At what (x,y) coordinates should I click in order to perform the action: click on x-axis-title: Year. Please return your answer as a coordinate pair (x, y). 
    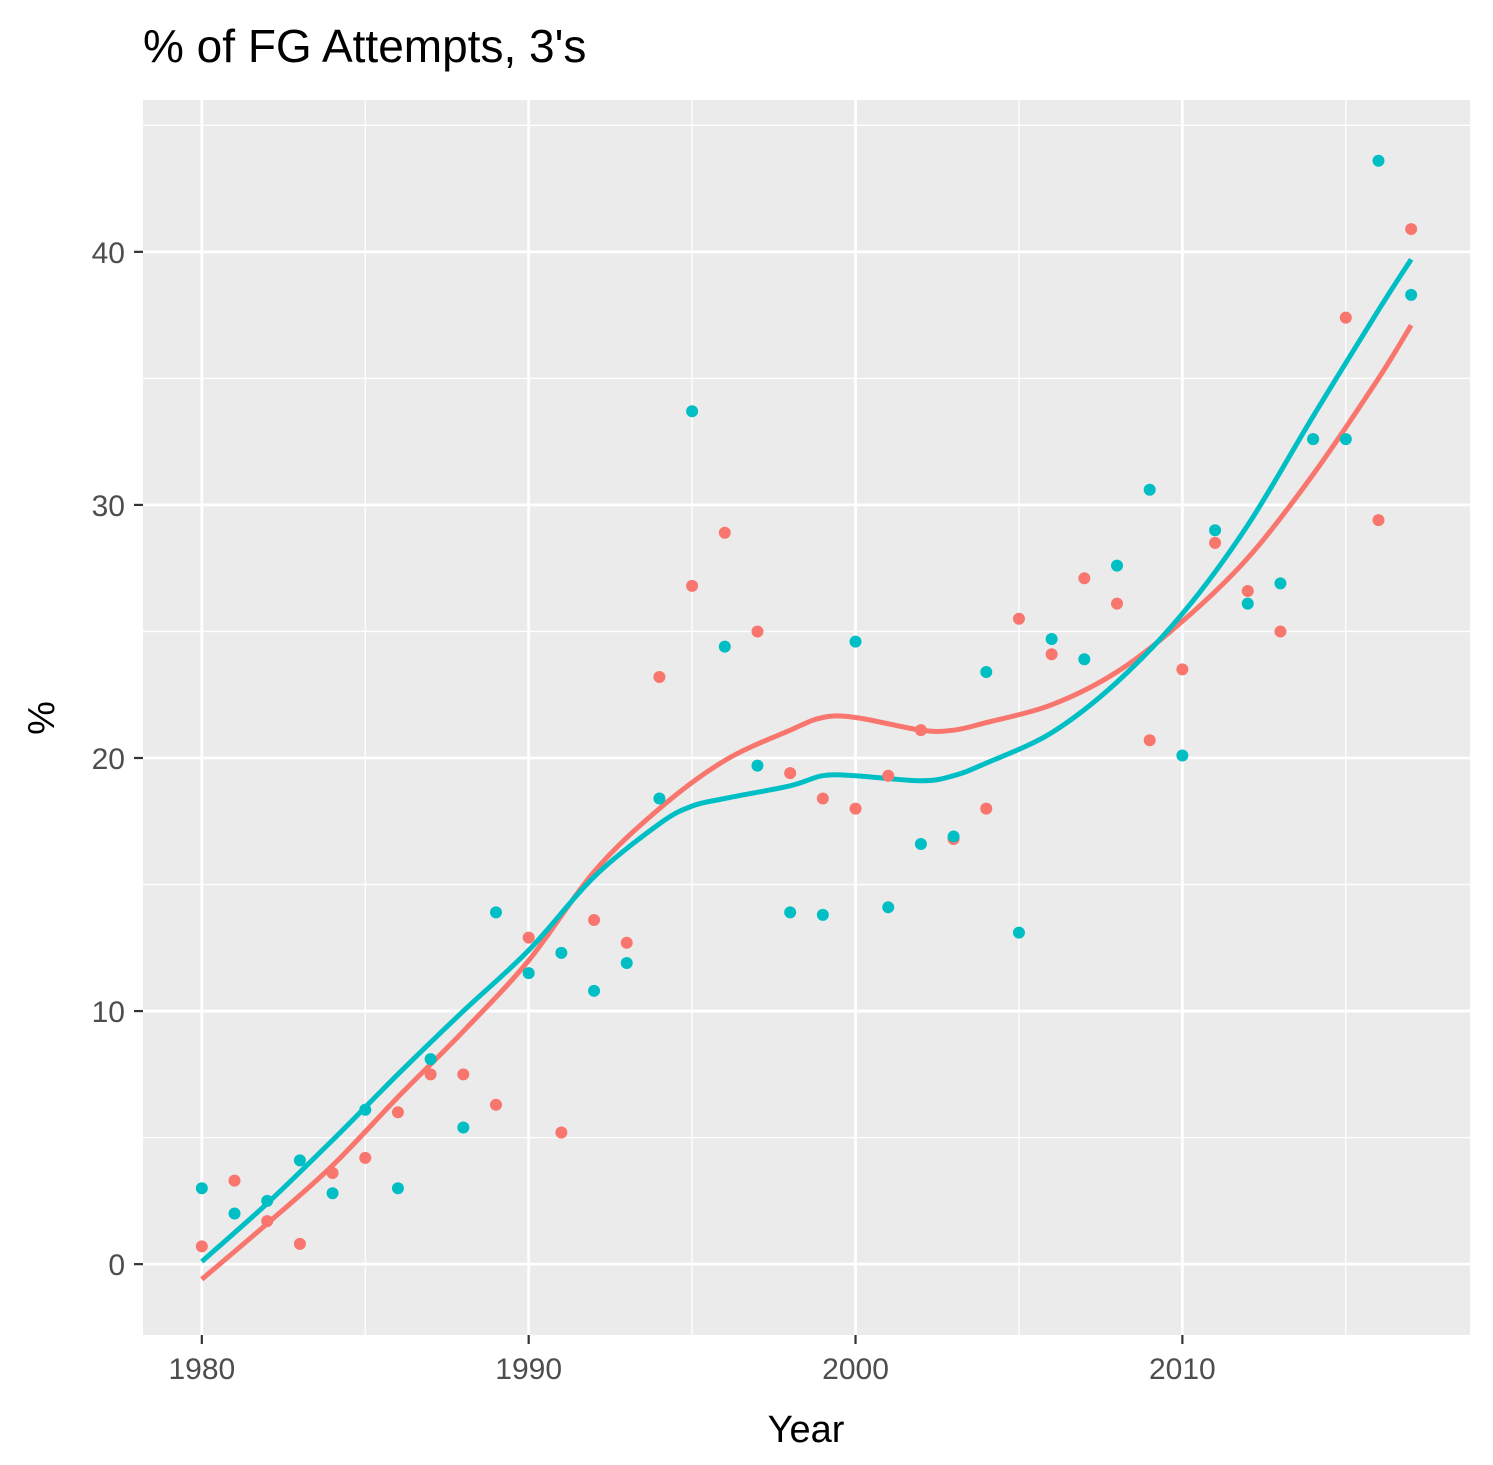
    Looking at the image, I should click on (806, 1430).